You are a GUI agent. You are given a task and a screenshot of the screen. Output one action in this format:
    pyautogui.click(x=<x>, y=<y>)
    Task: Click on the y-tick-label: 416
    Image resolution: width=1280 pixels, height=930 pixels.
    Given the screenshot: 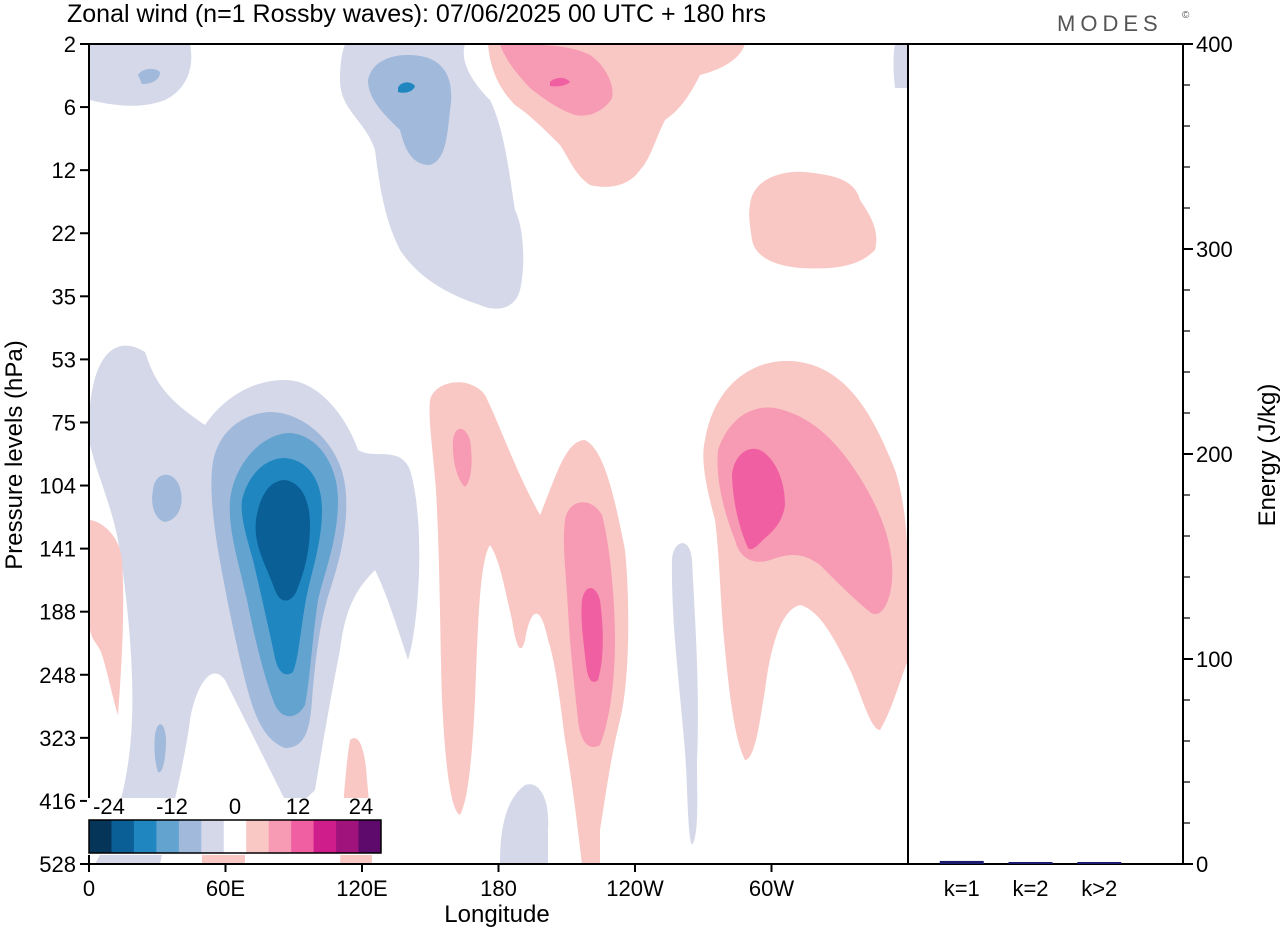 What is the action you would take?
    pyautogui.click(x=57, y=801)
    